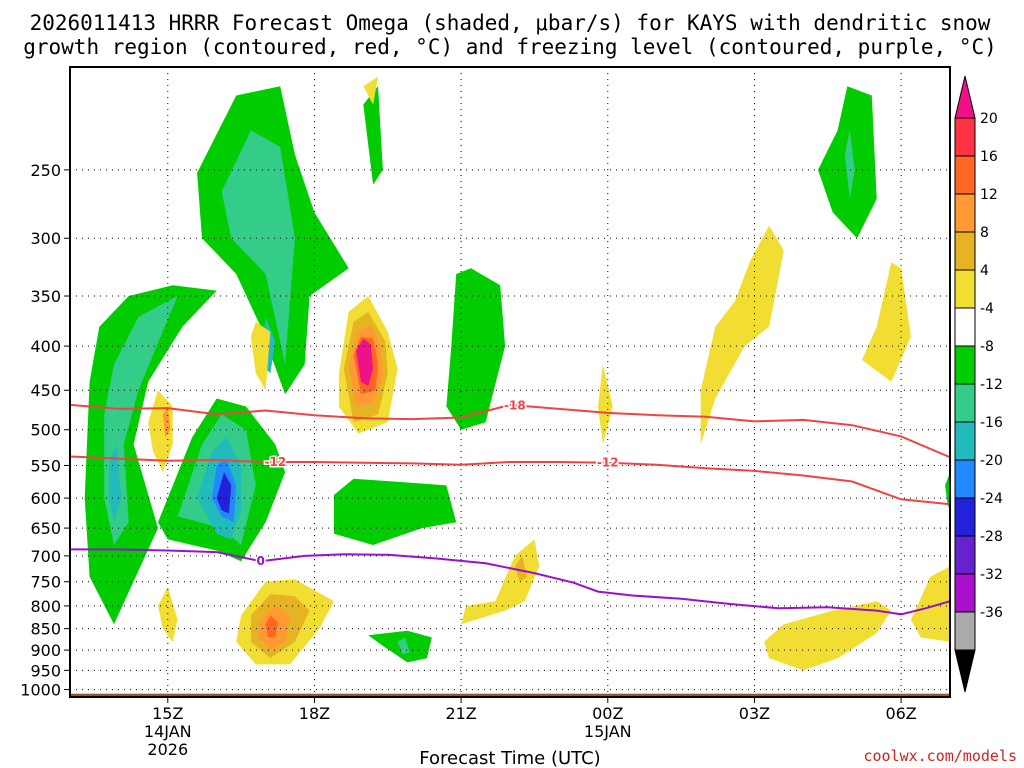 The height and width of the screenshot is (768, 1024). Describe the element at coordinates (989, 195) in the screenshot. I see `colorbar-label-12: 12` at that location.